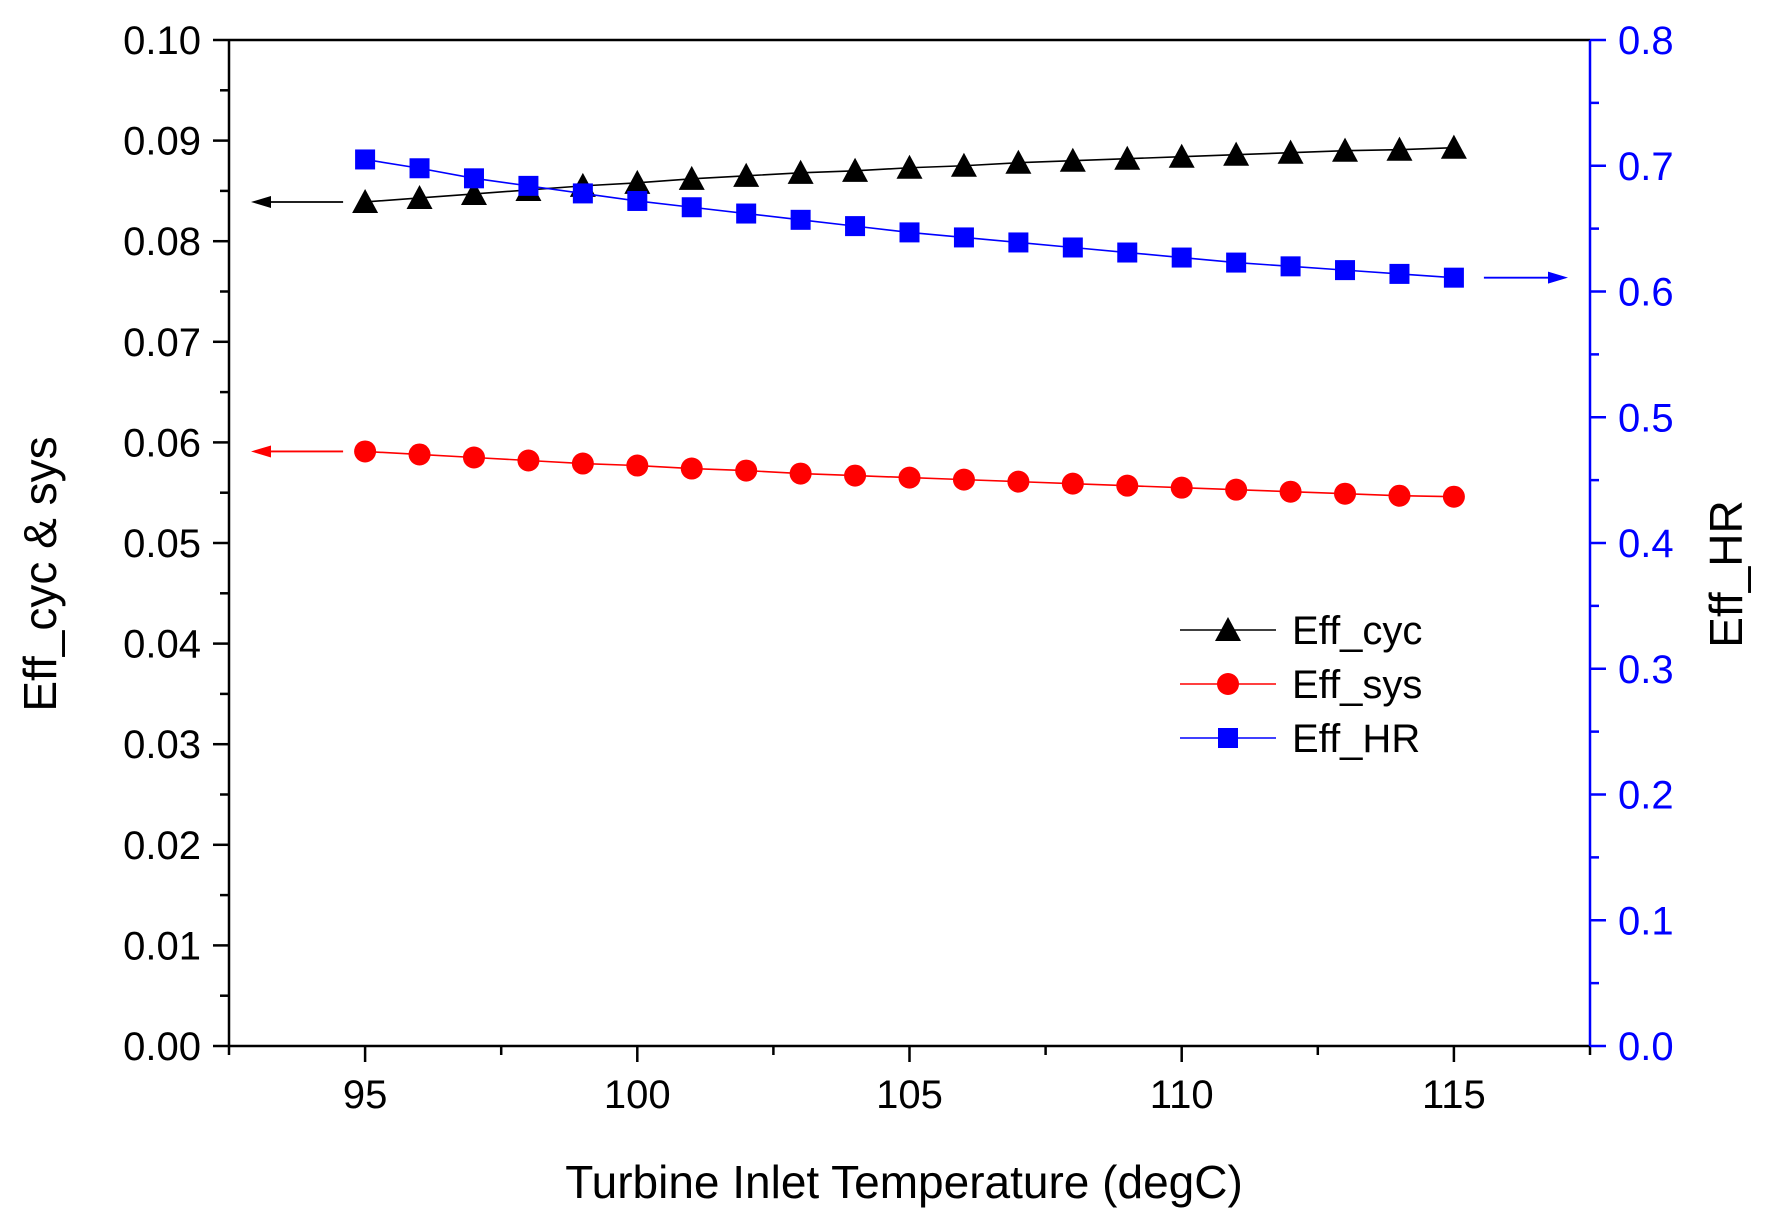  What do you see at coordinates (365, 1095) in the screenshot?
I see `x-tick-label: 95` at bounding box center [365, 1095].